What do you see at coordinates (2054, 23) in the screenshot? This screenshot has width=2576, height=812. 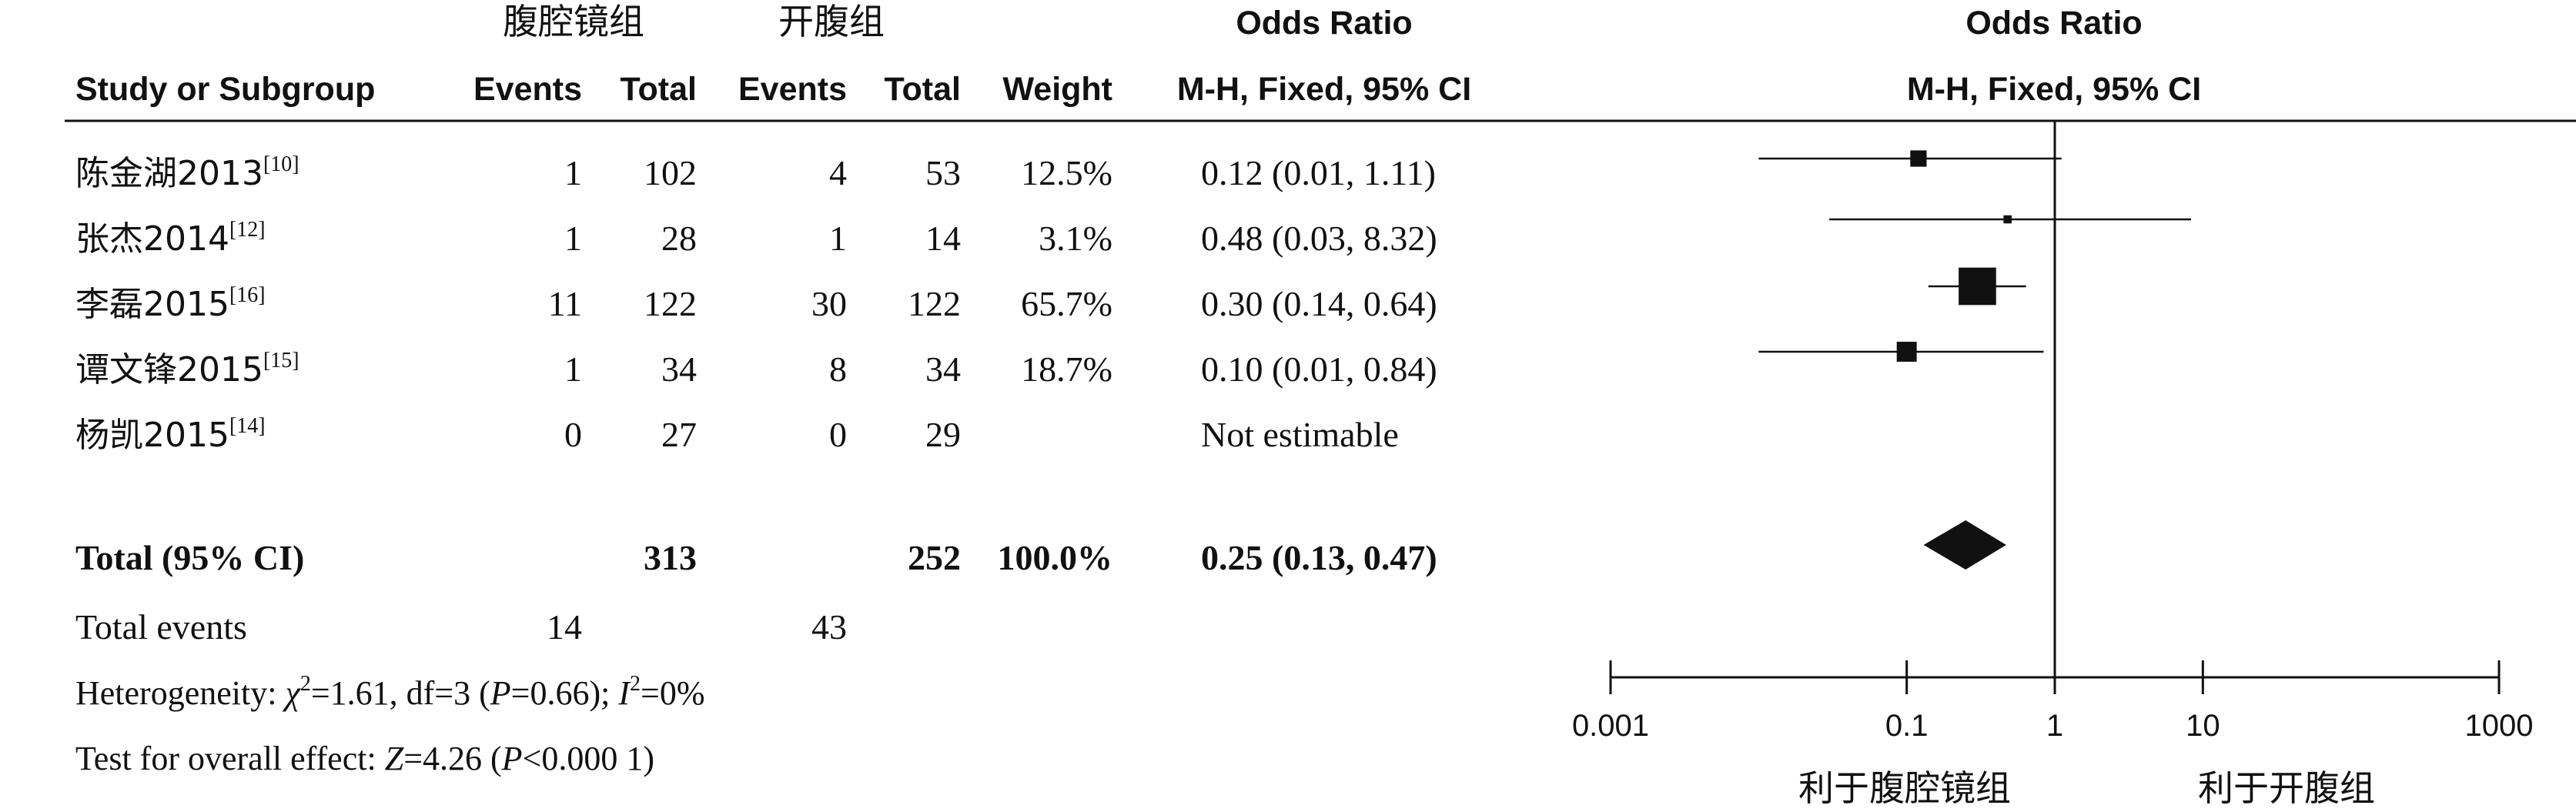 I see `plot-title: Odds Ratio` at bounding box center [2054, 23].